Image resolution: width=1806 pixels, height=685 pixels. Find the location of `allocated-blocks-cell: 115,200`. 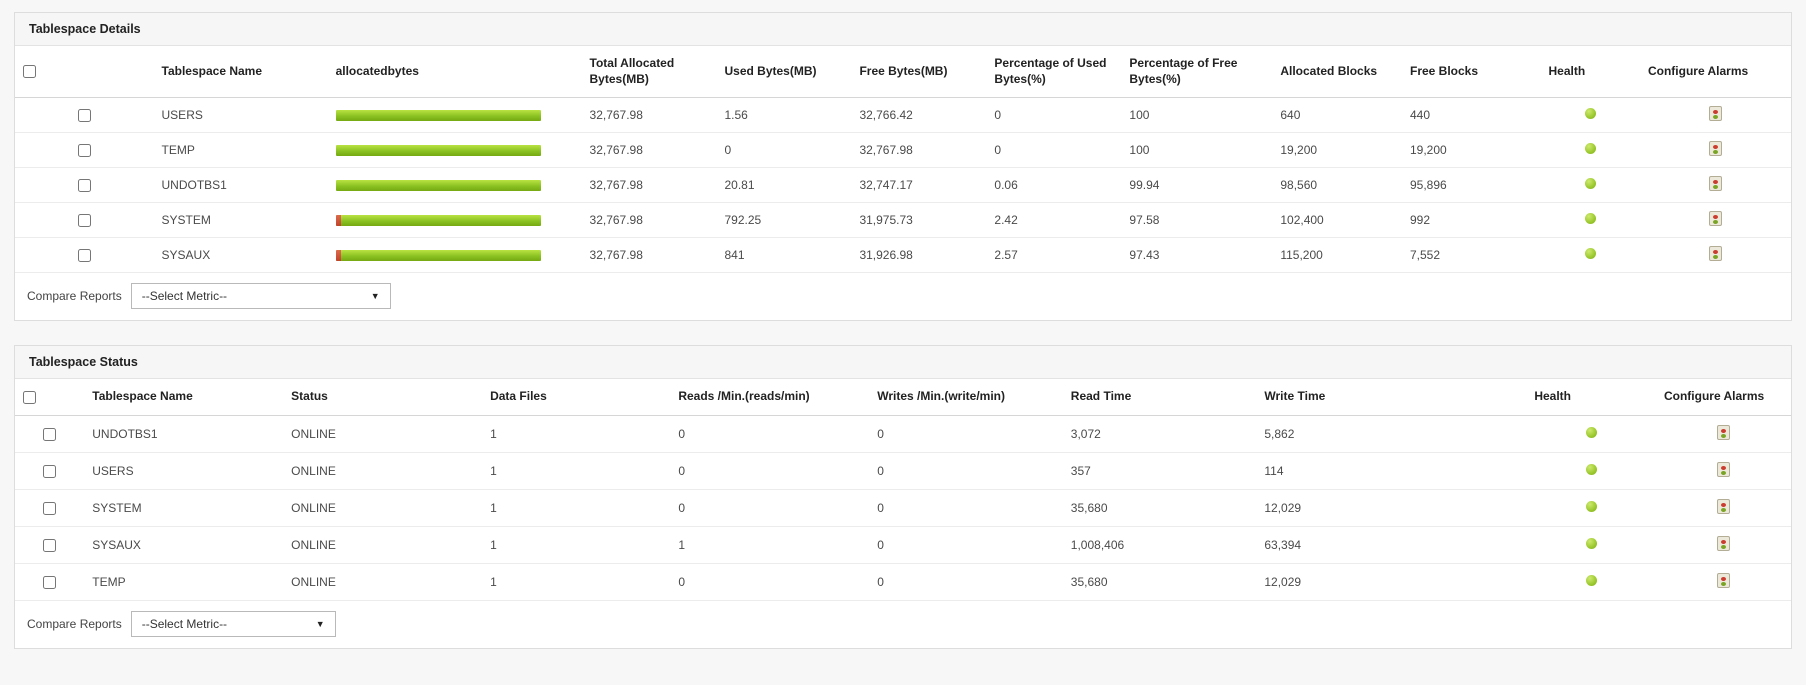

allocated-blocks-cell: 115,200 is located at coordinates (1337, 255).